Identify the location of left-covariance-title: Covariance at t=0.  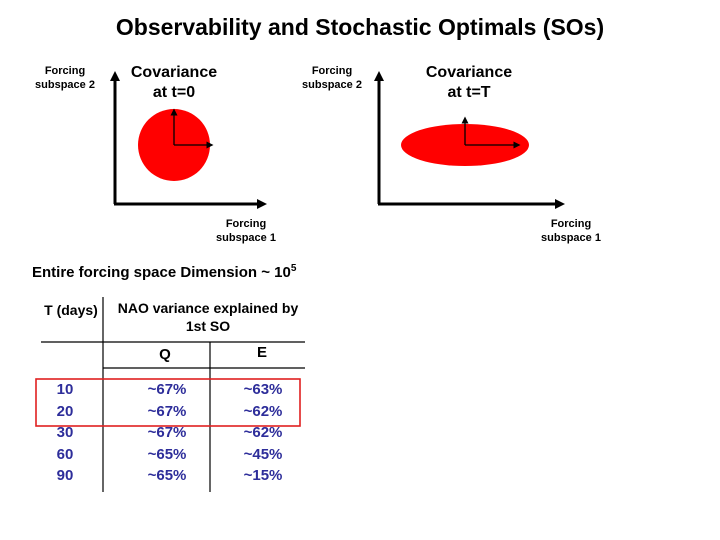
(174, 83).